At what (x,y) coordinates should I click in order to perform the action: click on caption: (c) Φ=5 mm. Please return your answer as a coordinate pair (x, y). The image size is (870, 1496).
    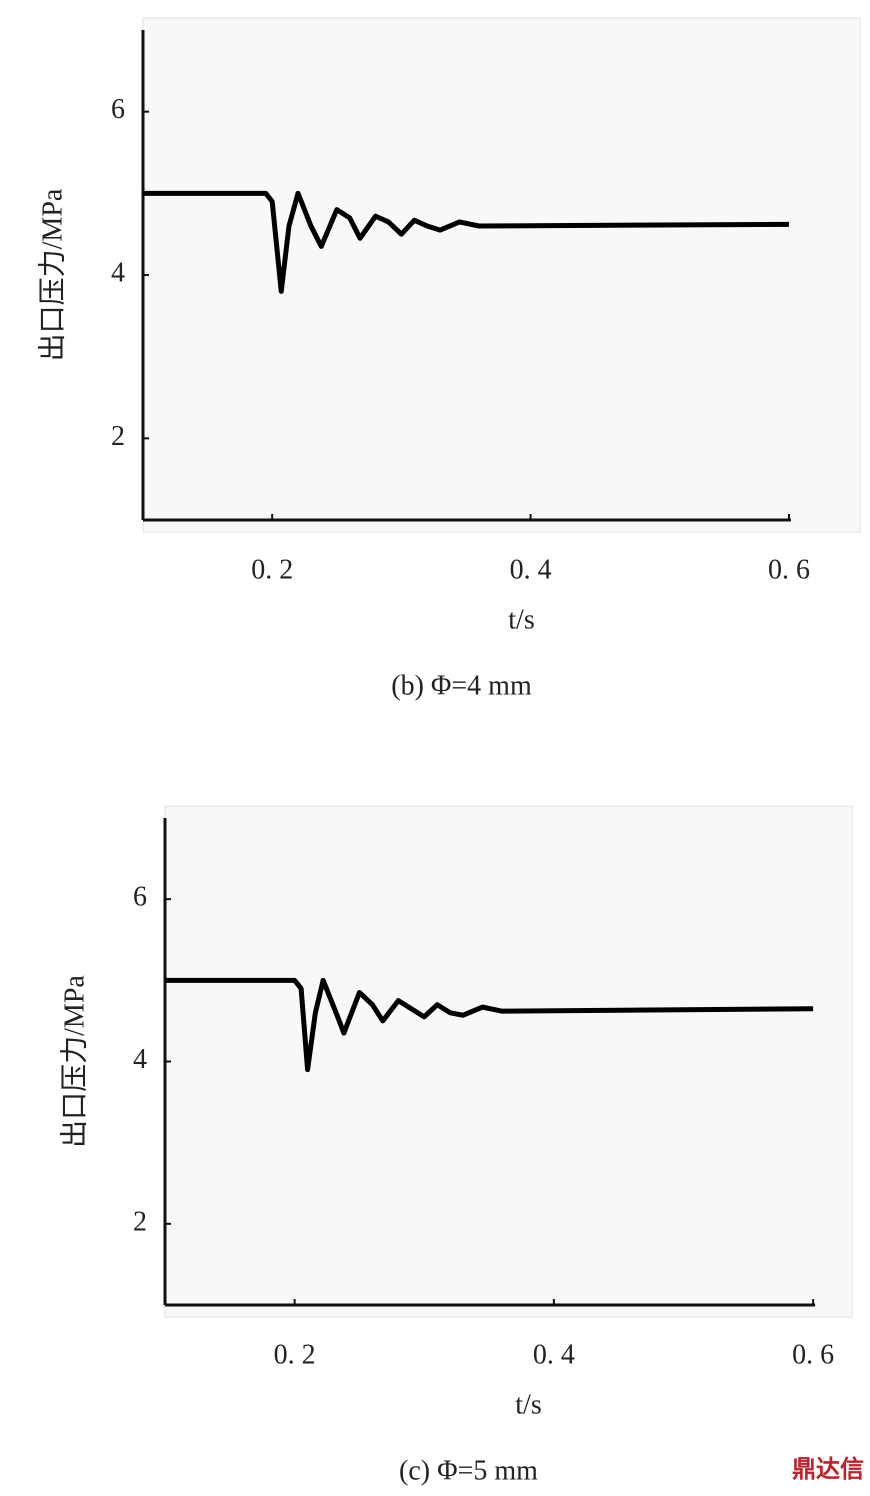
    Looking at the image, I should click on (468, 1470).